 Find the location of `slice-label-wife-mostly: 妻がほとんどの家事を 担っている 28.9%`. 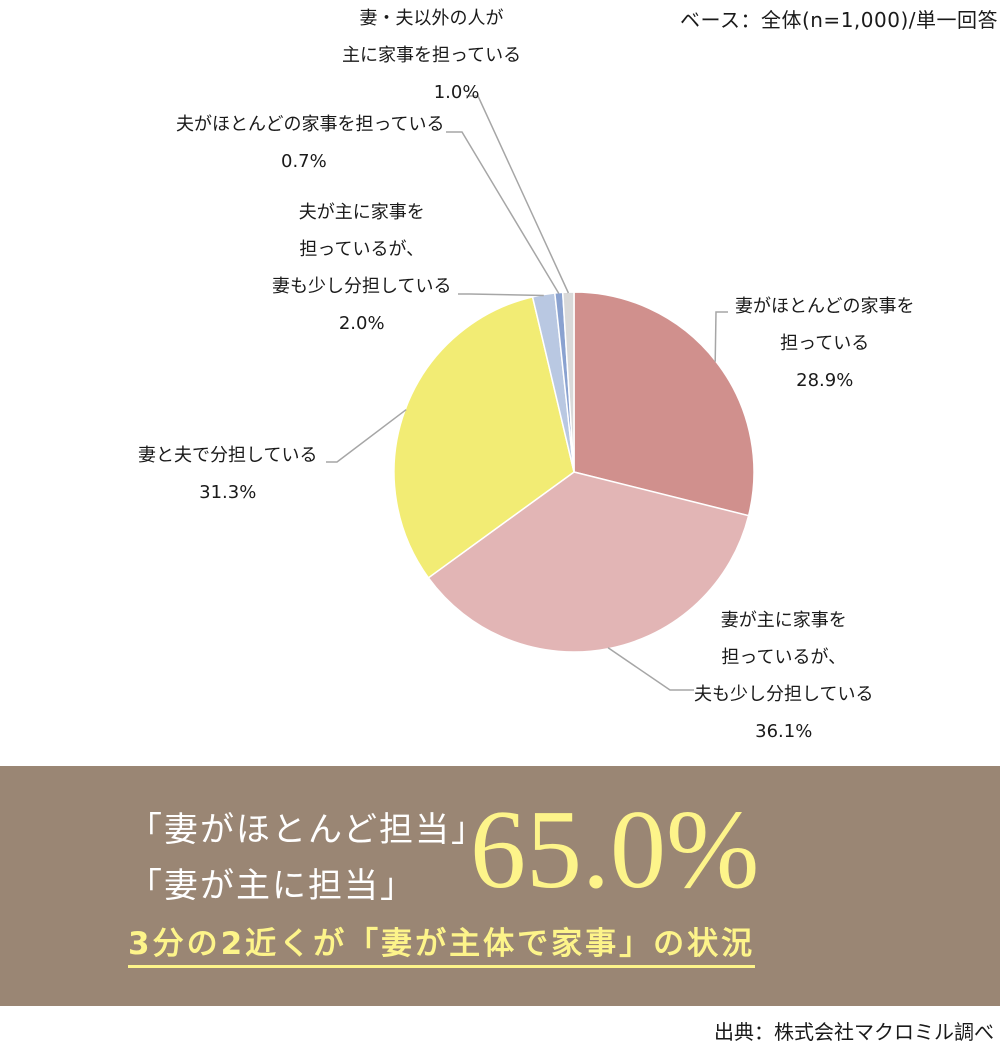

slice-label-wife-mostly: 妻がほとんどの家事を 担っている 28.9% is located at coordinates (824, 343).